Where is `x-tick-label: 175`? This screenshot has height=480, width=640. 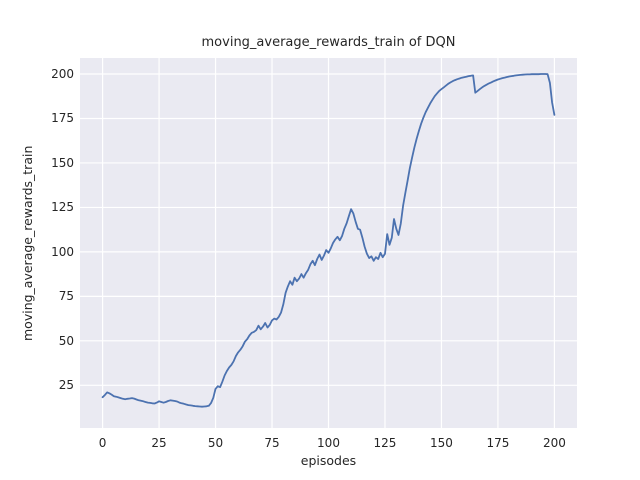
x-tick-label: 175 is located at coordinates (498, 443).